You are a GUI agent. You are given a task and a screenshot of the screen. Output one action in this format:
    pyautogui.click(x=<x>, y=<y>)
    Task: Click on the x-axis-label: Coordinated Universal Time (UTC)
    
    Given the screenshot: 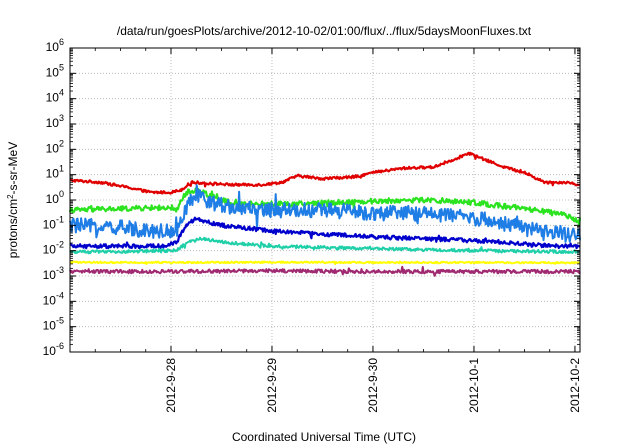 What is the action you would take?
    pyautogui.click(x=324, y=437)
    